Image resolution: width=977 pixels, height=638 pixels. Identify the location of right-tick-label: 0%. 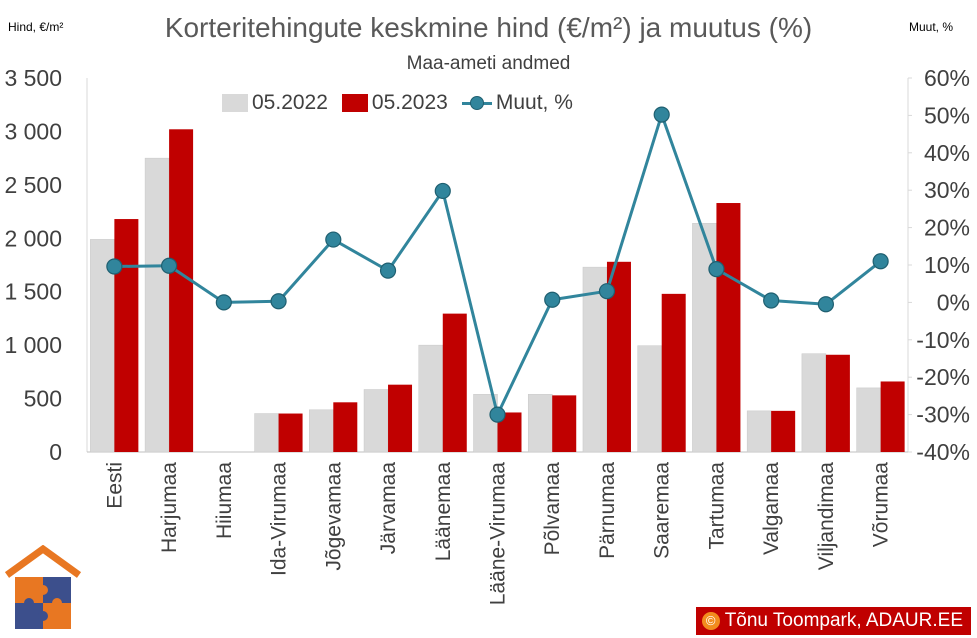
(953, 302).